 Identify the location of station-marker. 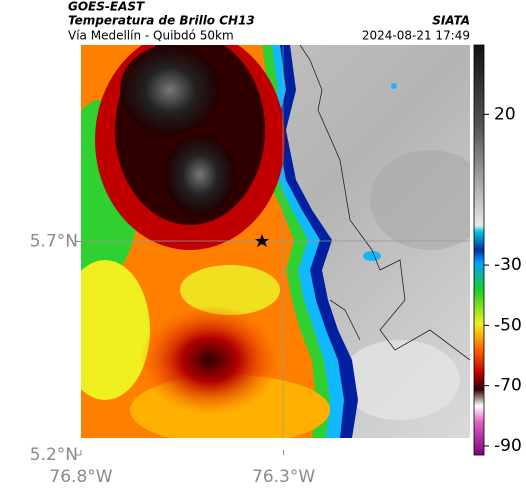
(262, 240).